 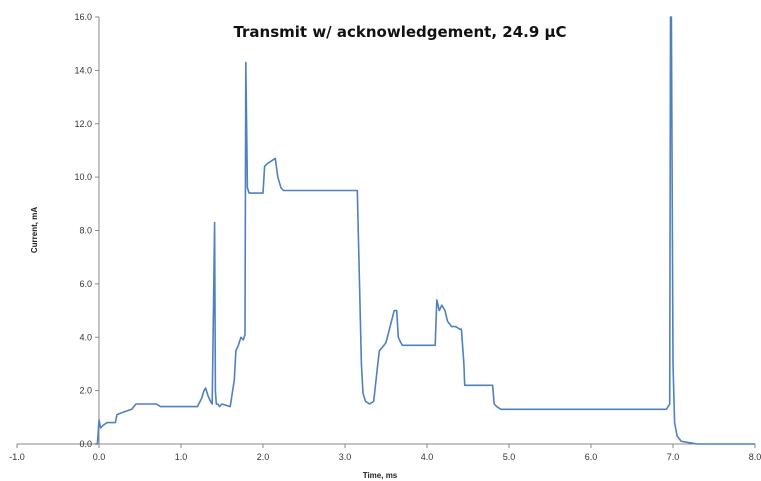 I want to click on y-tick-label: 4.0, so click(x=85, y=337).